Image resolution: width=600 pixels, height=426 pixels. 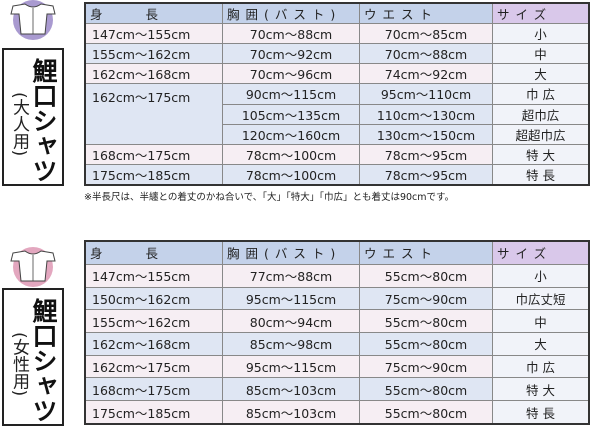 I want to click on table-row: 155cm～162cm 70cm～92cm 70cm～88cm 中, so click(x=337, y=54).